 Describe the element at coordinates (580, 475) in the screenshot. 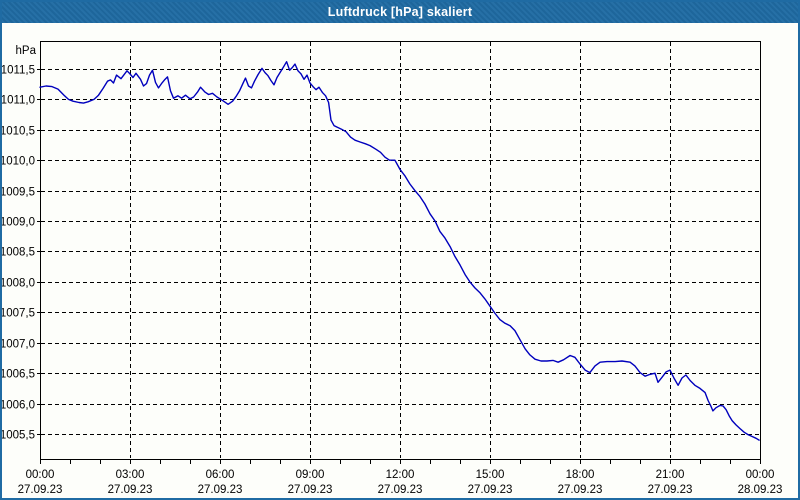

I see `x-tick-time-label: 18:00` at that location.